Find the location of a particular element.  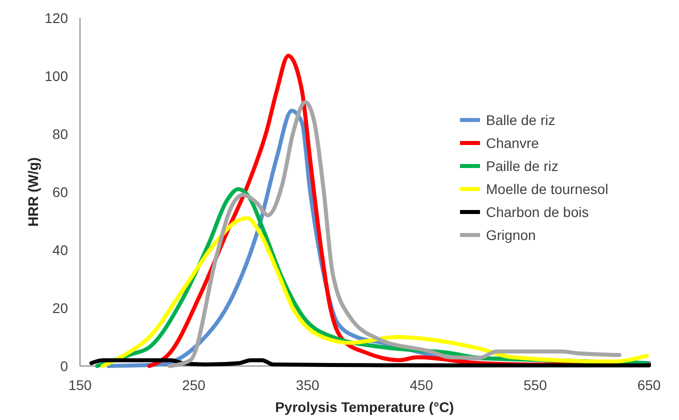

x-tick-label: 550 is located at coordinates (536, 385).